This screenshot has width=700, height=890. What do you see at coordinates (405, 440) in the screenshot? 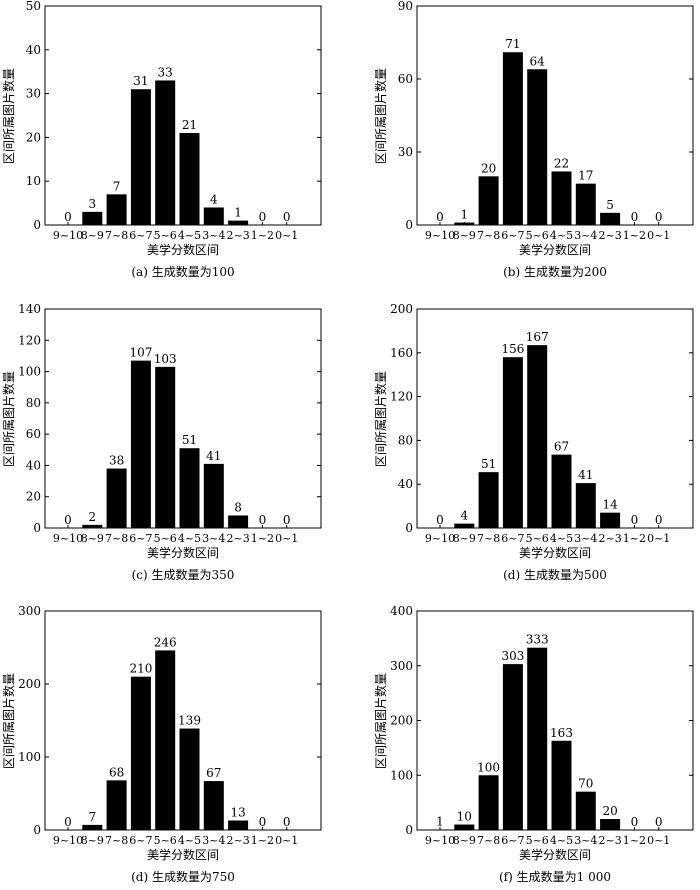
I see `y-tick-label: 80` at bounding box center [405, 440].